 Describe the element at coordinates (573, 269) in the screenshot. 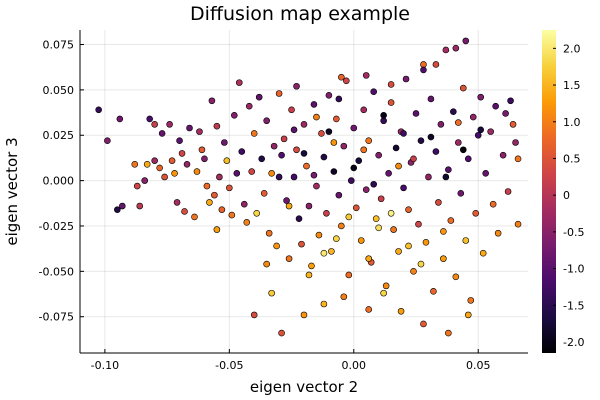

I see `colorbar-tick-label: -1.0` at that location.